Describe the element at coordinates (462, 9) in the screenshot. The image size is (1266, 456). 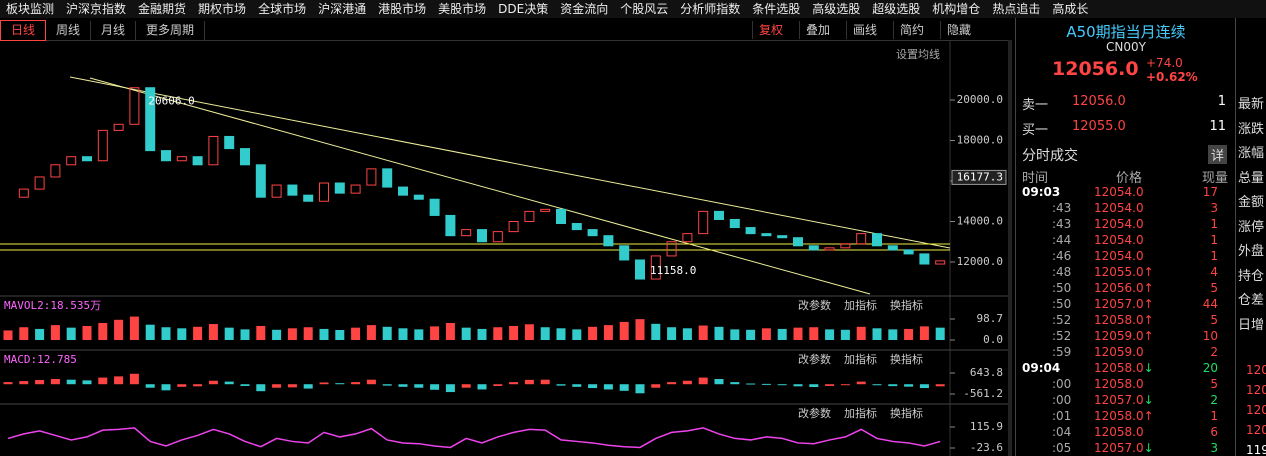
I see `menu-item: 美股市场` at that location.